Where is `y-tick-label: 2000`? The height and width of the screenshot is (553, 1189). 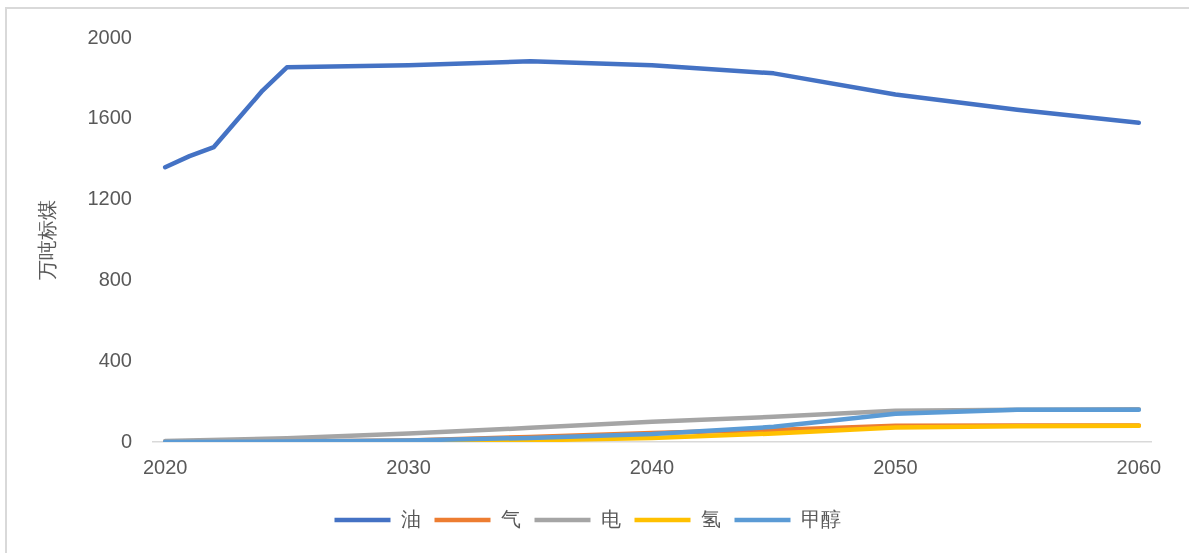 y-tick-label: 2000 is located at coordinates (109, 36).